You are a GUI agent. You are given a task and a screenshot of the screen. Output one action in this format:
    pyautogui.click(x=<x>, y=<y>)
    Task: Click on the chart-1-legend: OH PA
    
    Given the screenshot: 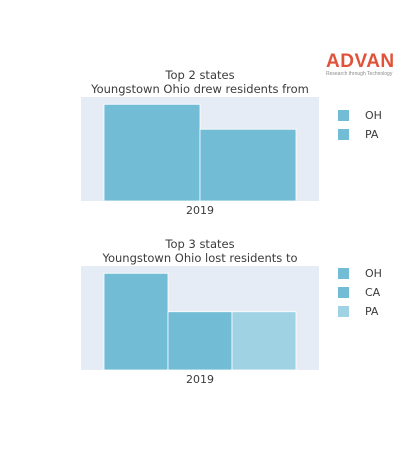 What is the action you would take?
    pyautogui.click(x=360, y=125)
    